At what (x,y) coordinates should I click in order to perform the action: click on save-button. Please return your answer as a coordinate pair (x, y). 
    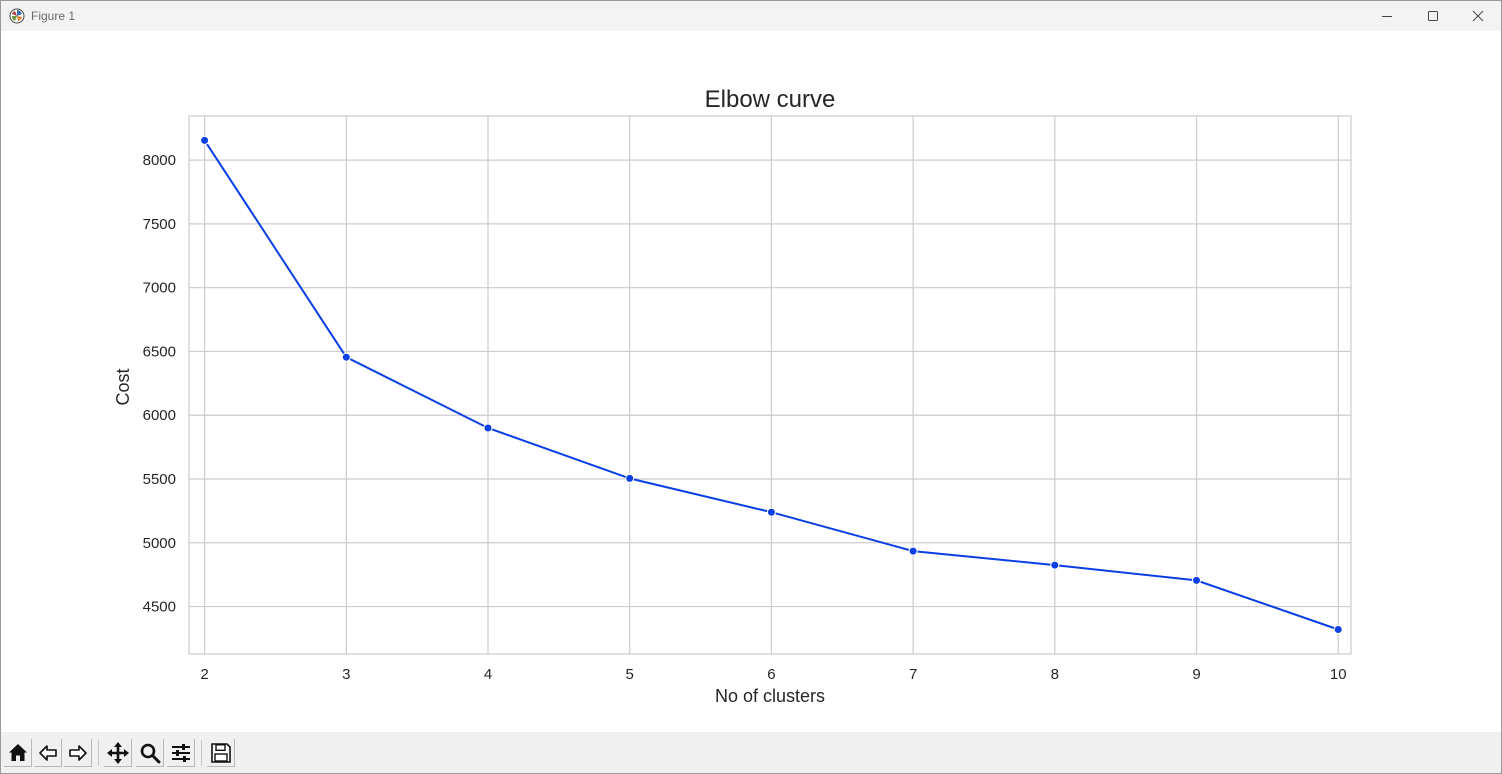
    Looking at the image, I should click on (221, 753).